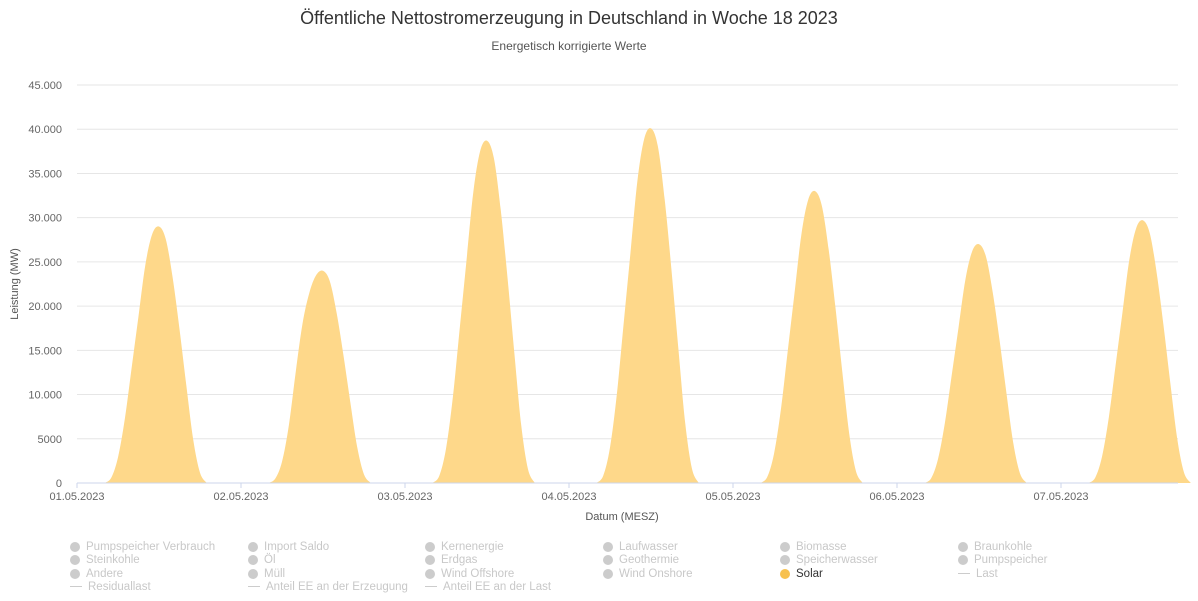  What do you see at coordinates (975, 363) in the screenshot?
I see `solar-area-06.05.2023` at bounding box center [975, 363].